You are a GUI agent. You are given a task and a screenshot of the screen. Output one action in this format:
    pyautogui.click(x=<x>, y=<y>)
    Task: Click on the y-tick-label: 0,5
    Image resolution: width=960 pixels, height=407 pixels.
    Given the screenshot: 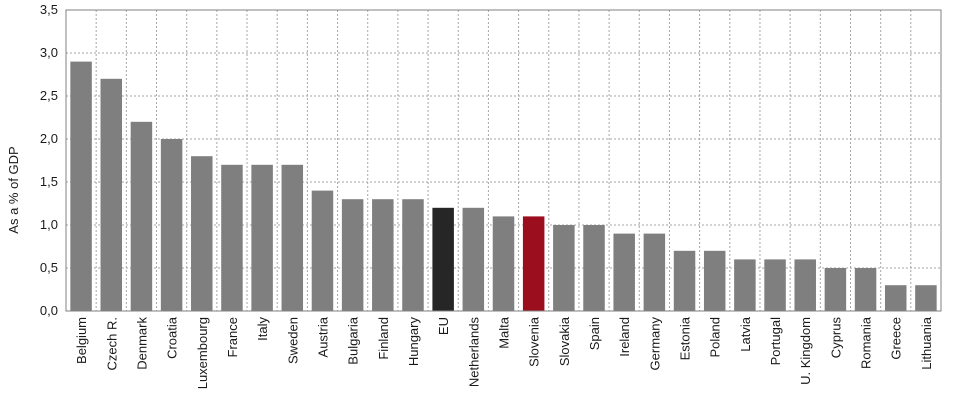 What is the action you would take?
    pyautogui.click(x=49, y=267)
    